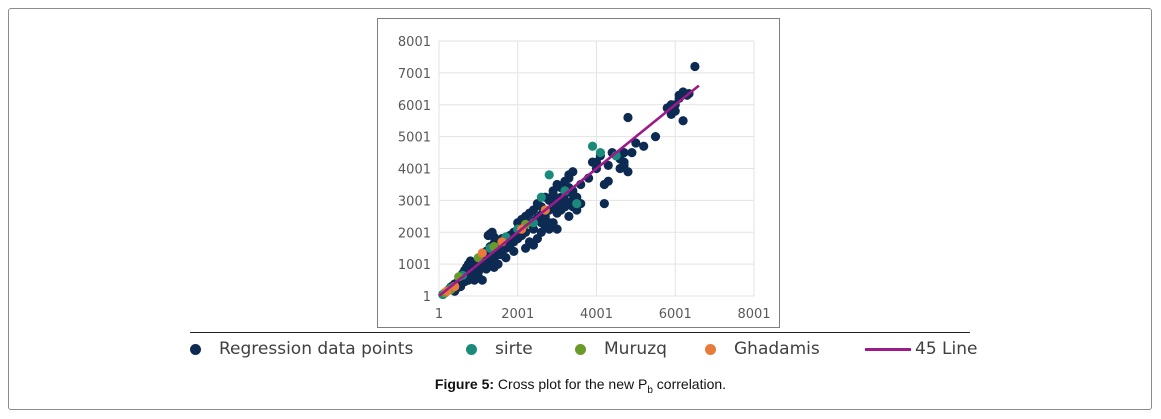  I want to click on legend-label: sirte, so click(514, 349).